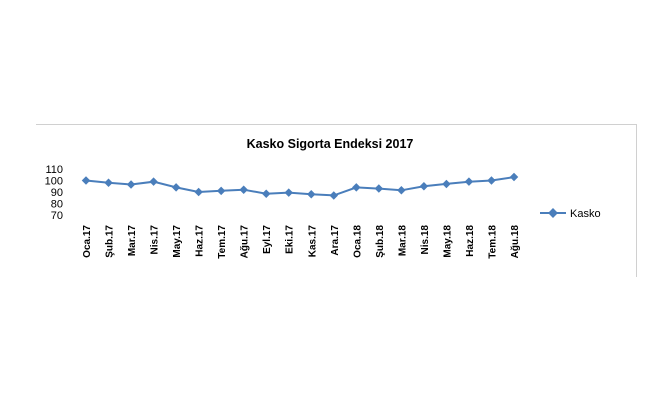  I want to click on x-tick-label: May.18, so click(447, 241).